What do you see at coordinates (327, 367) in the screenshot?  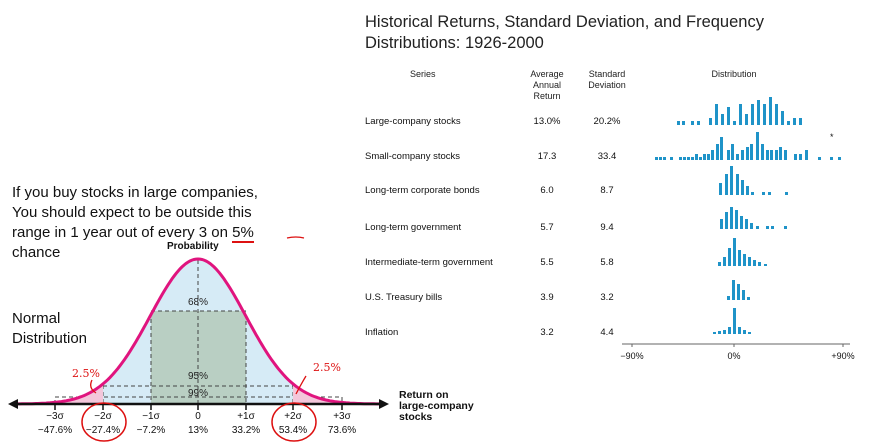 I see `hand-label-right: 2.5%` at bounding box center [327, 367].